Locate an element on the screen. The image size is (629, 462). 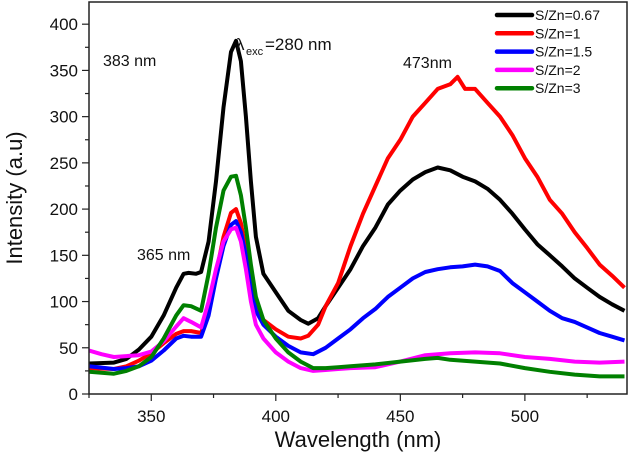
y-tick-label: 150 is located at coordinates (64, 255).